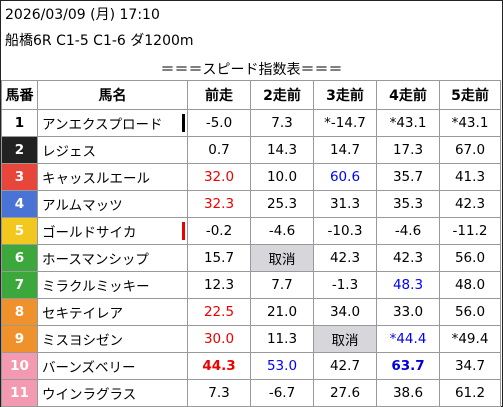 The image size is (503, 407). Describe the element at coordinates (112, 258) in the screenshot. I see `horse-name: ホースマンシップ` at that location.